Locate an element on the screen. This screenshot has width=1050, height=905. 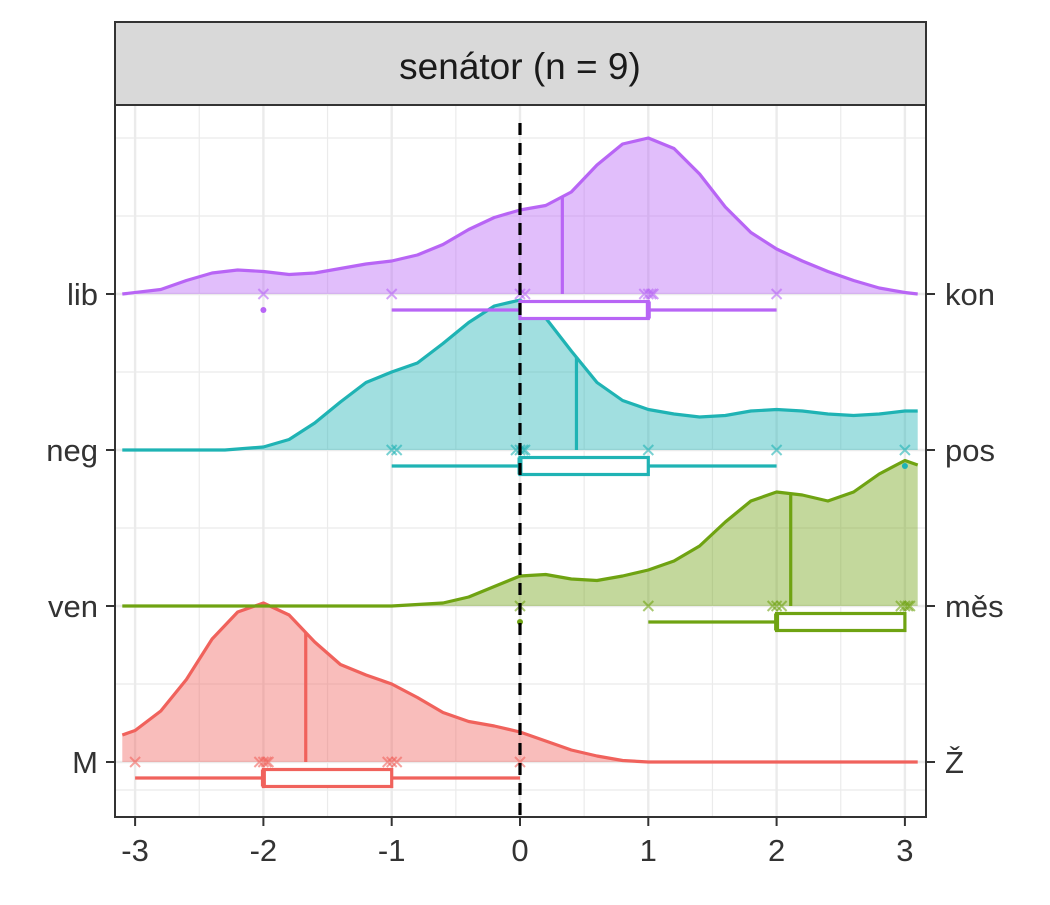
left-label-ven: ven is located at coordinates (73, 606).